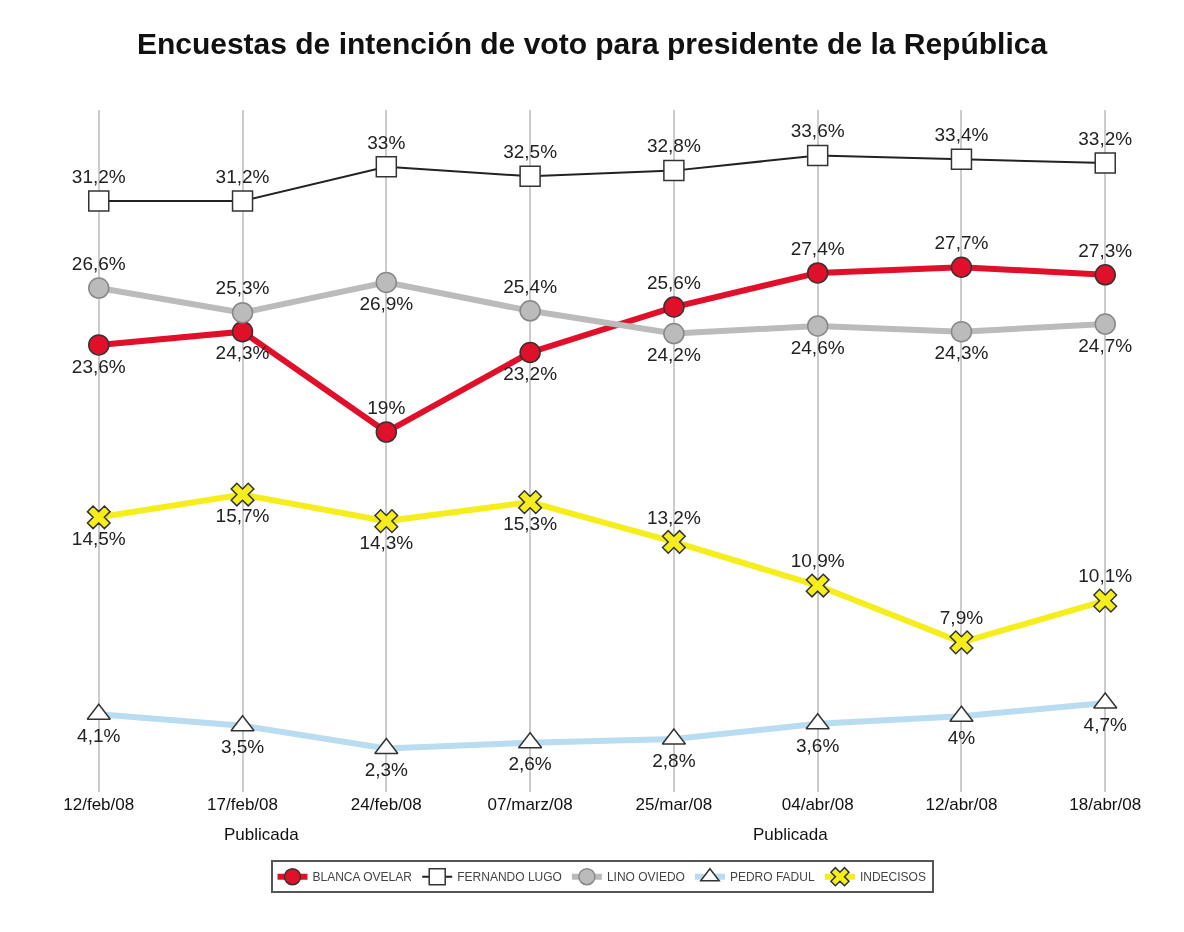 Image resolution: width=1184 pixels, height=932 pixels. I want to click on data-label: 2,6%, so click(530, 764).